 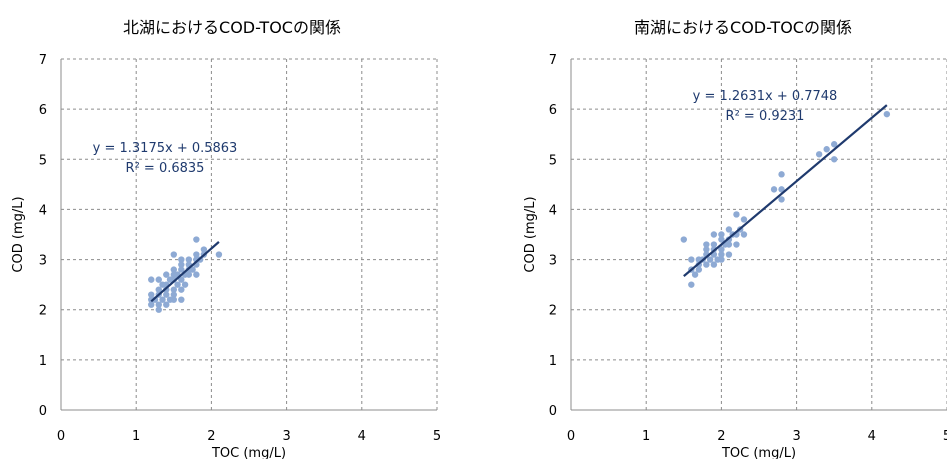 I want to click on trendline-equation: y = 1.3175x + 0.5863, so click(x=165, y=148).